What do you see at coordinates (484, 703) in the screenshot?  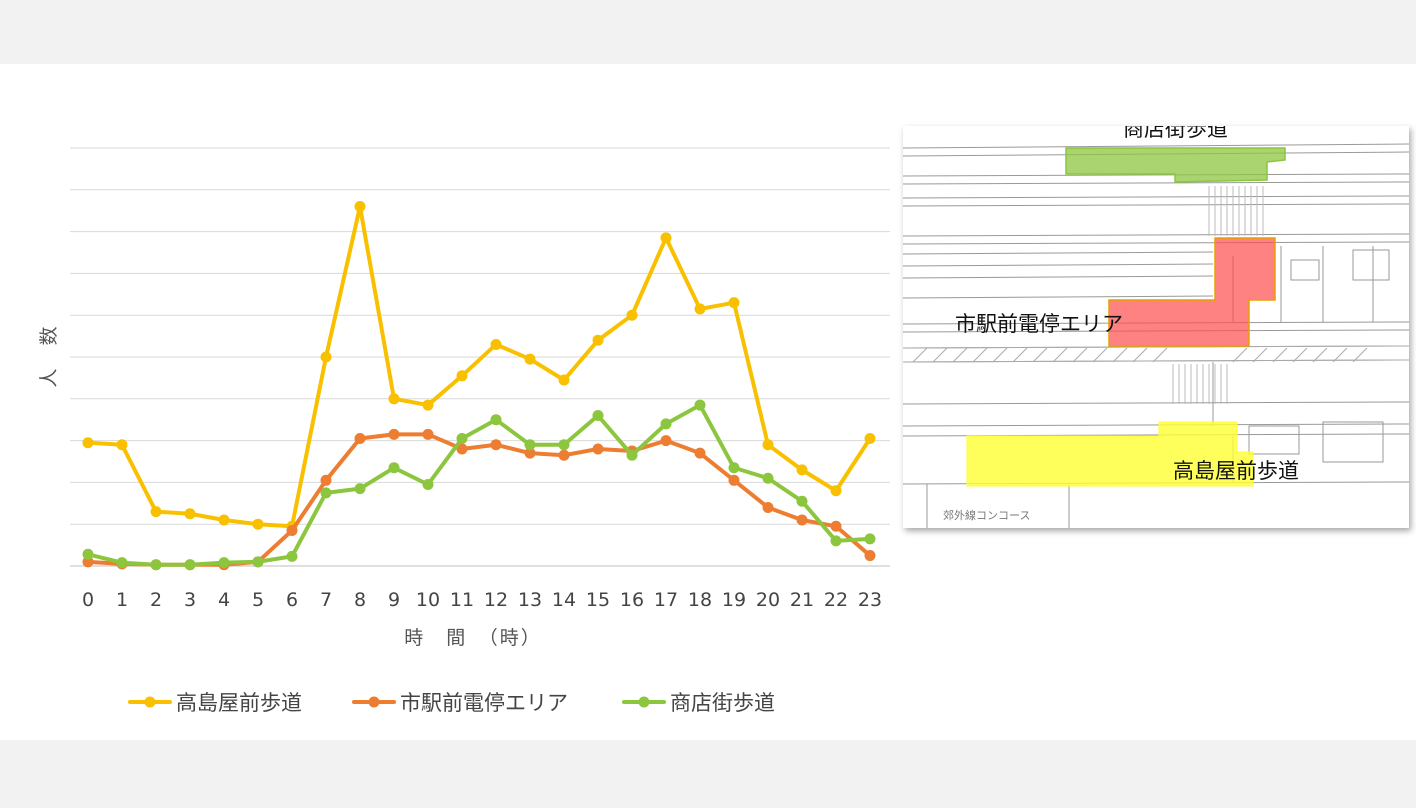 I see `legend-label: 市駅前電停エリア` at bounding box center [484, 703].